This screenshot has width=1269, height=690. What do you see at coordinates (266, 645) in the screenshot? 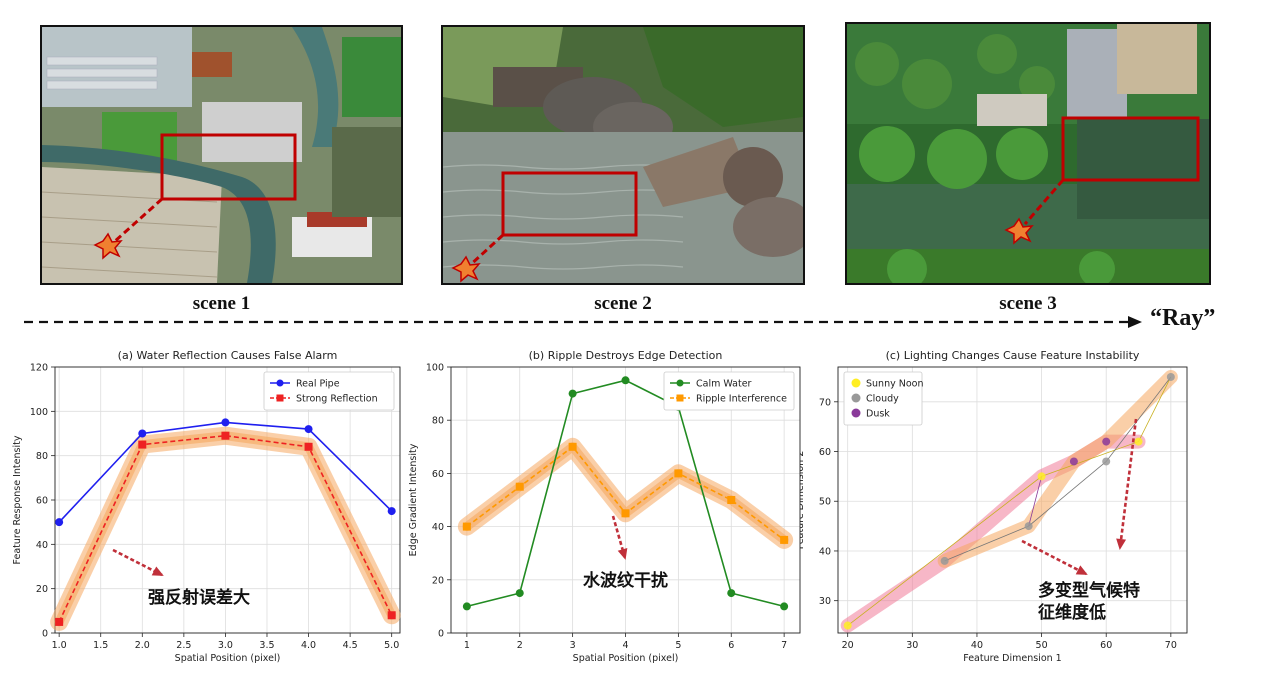
I see `x-tick-label: 3.5` at bounding box center [266, 645].